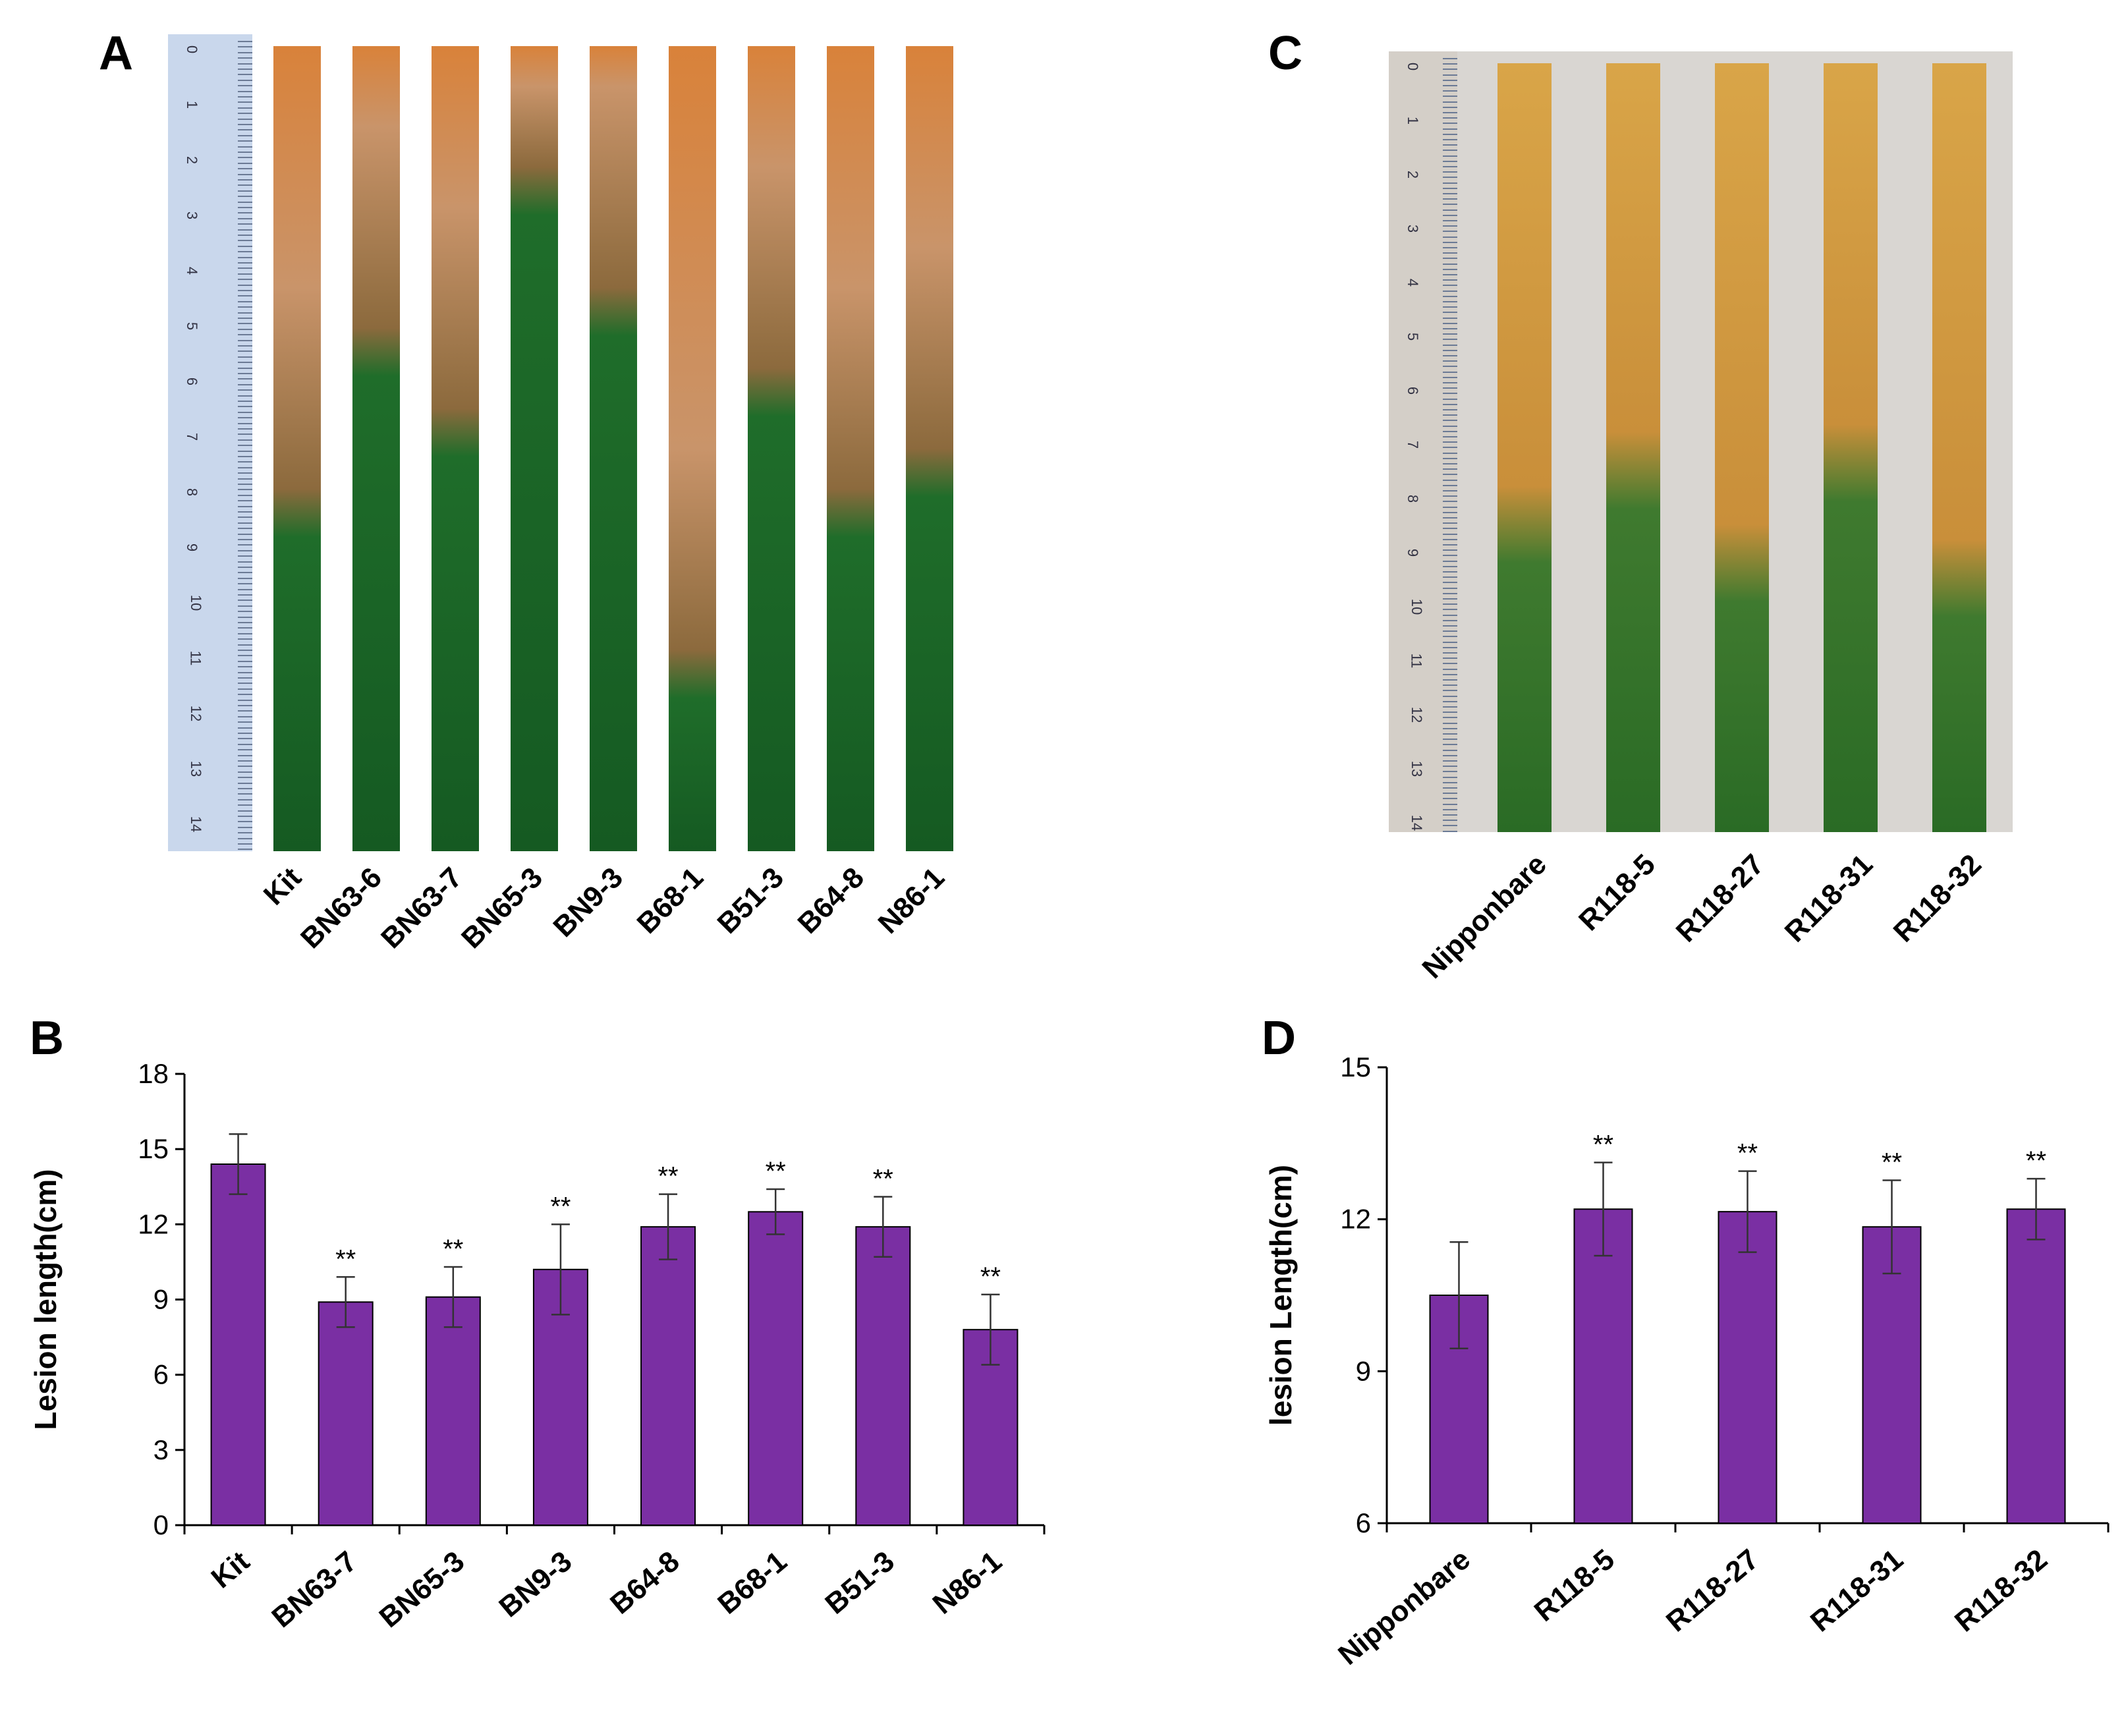 The width and height of the screenshot is (2126, 1736). I want to click on leaf-label: Kit, so click(282, 886).